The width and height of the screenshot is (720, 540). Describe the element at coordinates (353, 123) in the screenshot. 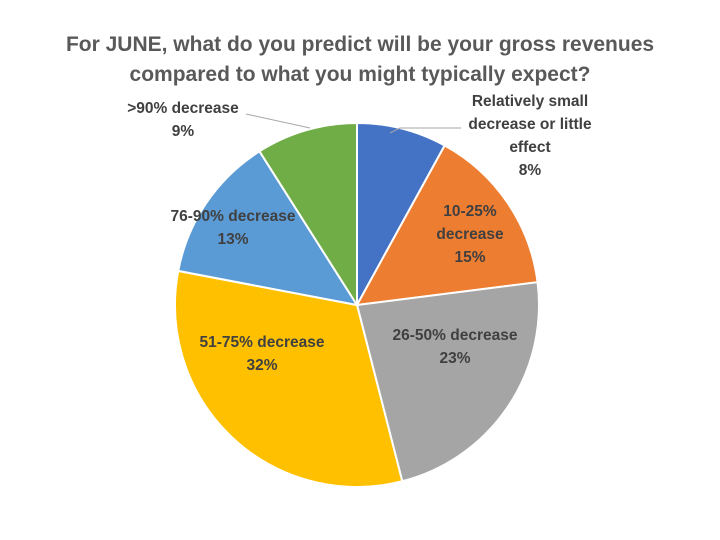

I see `leader-lines` at that location.